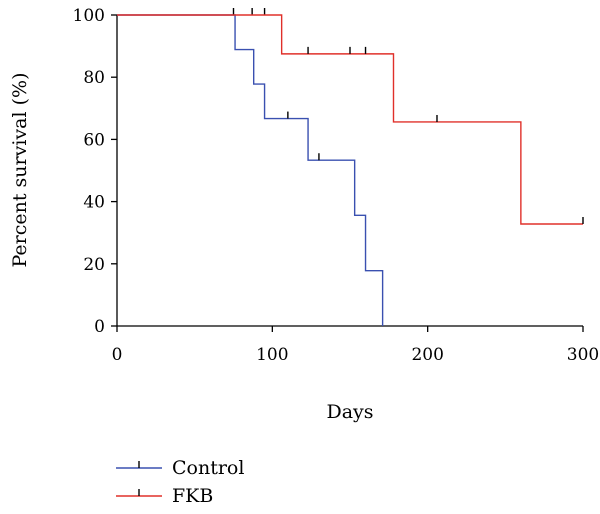  I want to click on y-axis-title: Percent survival (%), so click(20, 170).